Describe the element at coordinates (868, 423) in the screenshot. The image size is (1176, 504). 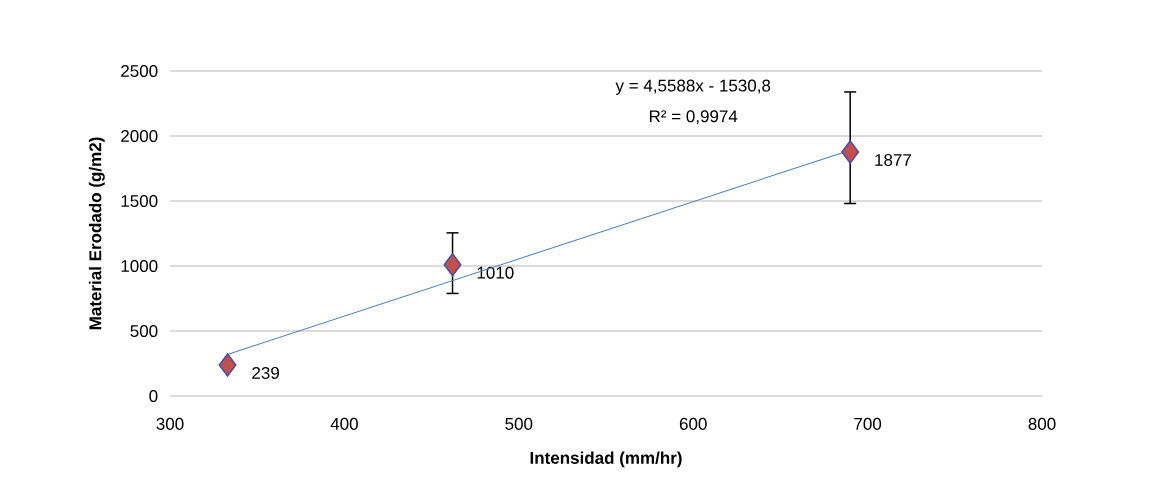
I see `x-tick-label: 700` at that location.